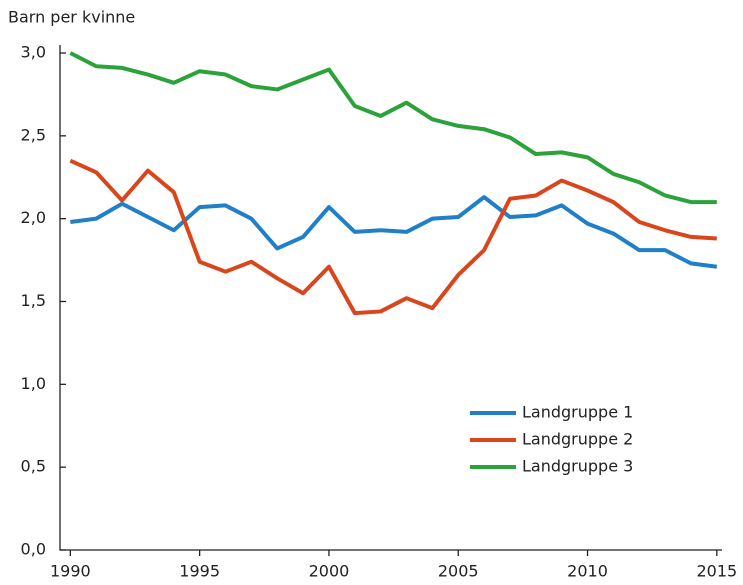  Describe the element at coordinates (33, 383) in the screenshot. I see `y-tick-label: 1,0` at that location.